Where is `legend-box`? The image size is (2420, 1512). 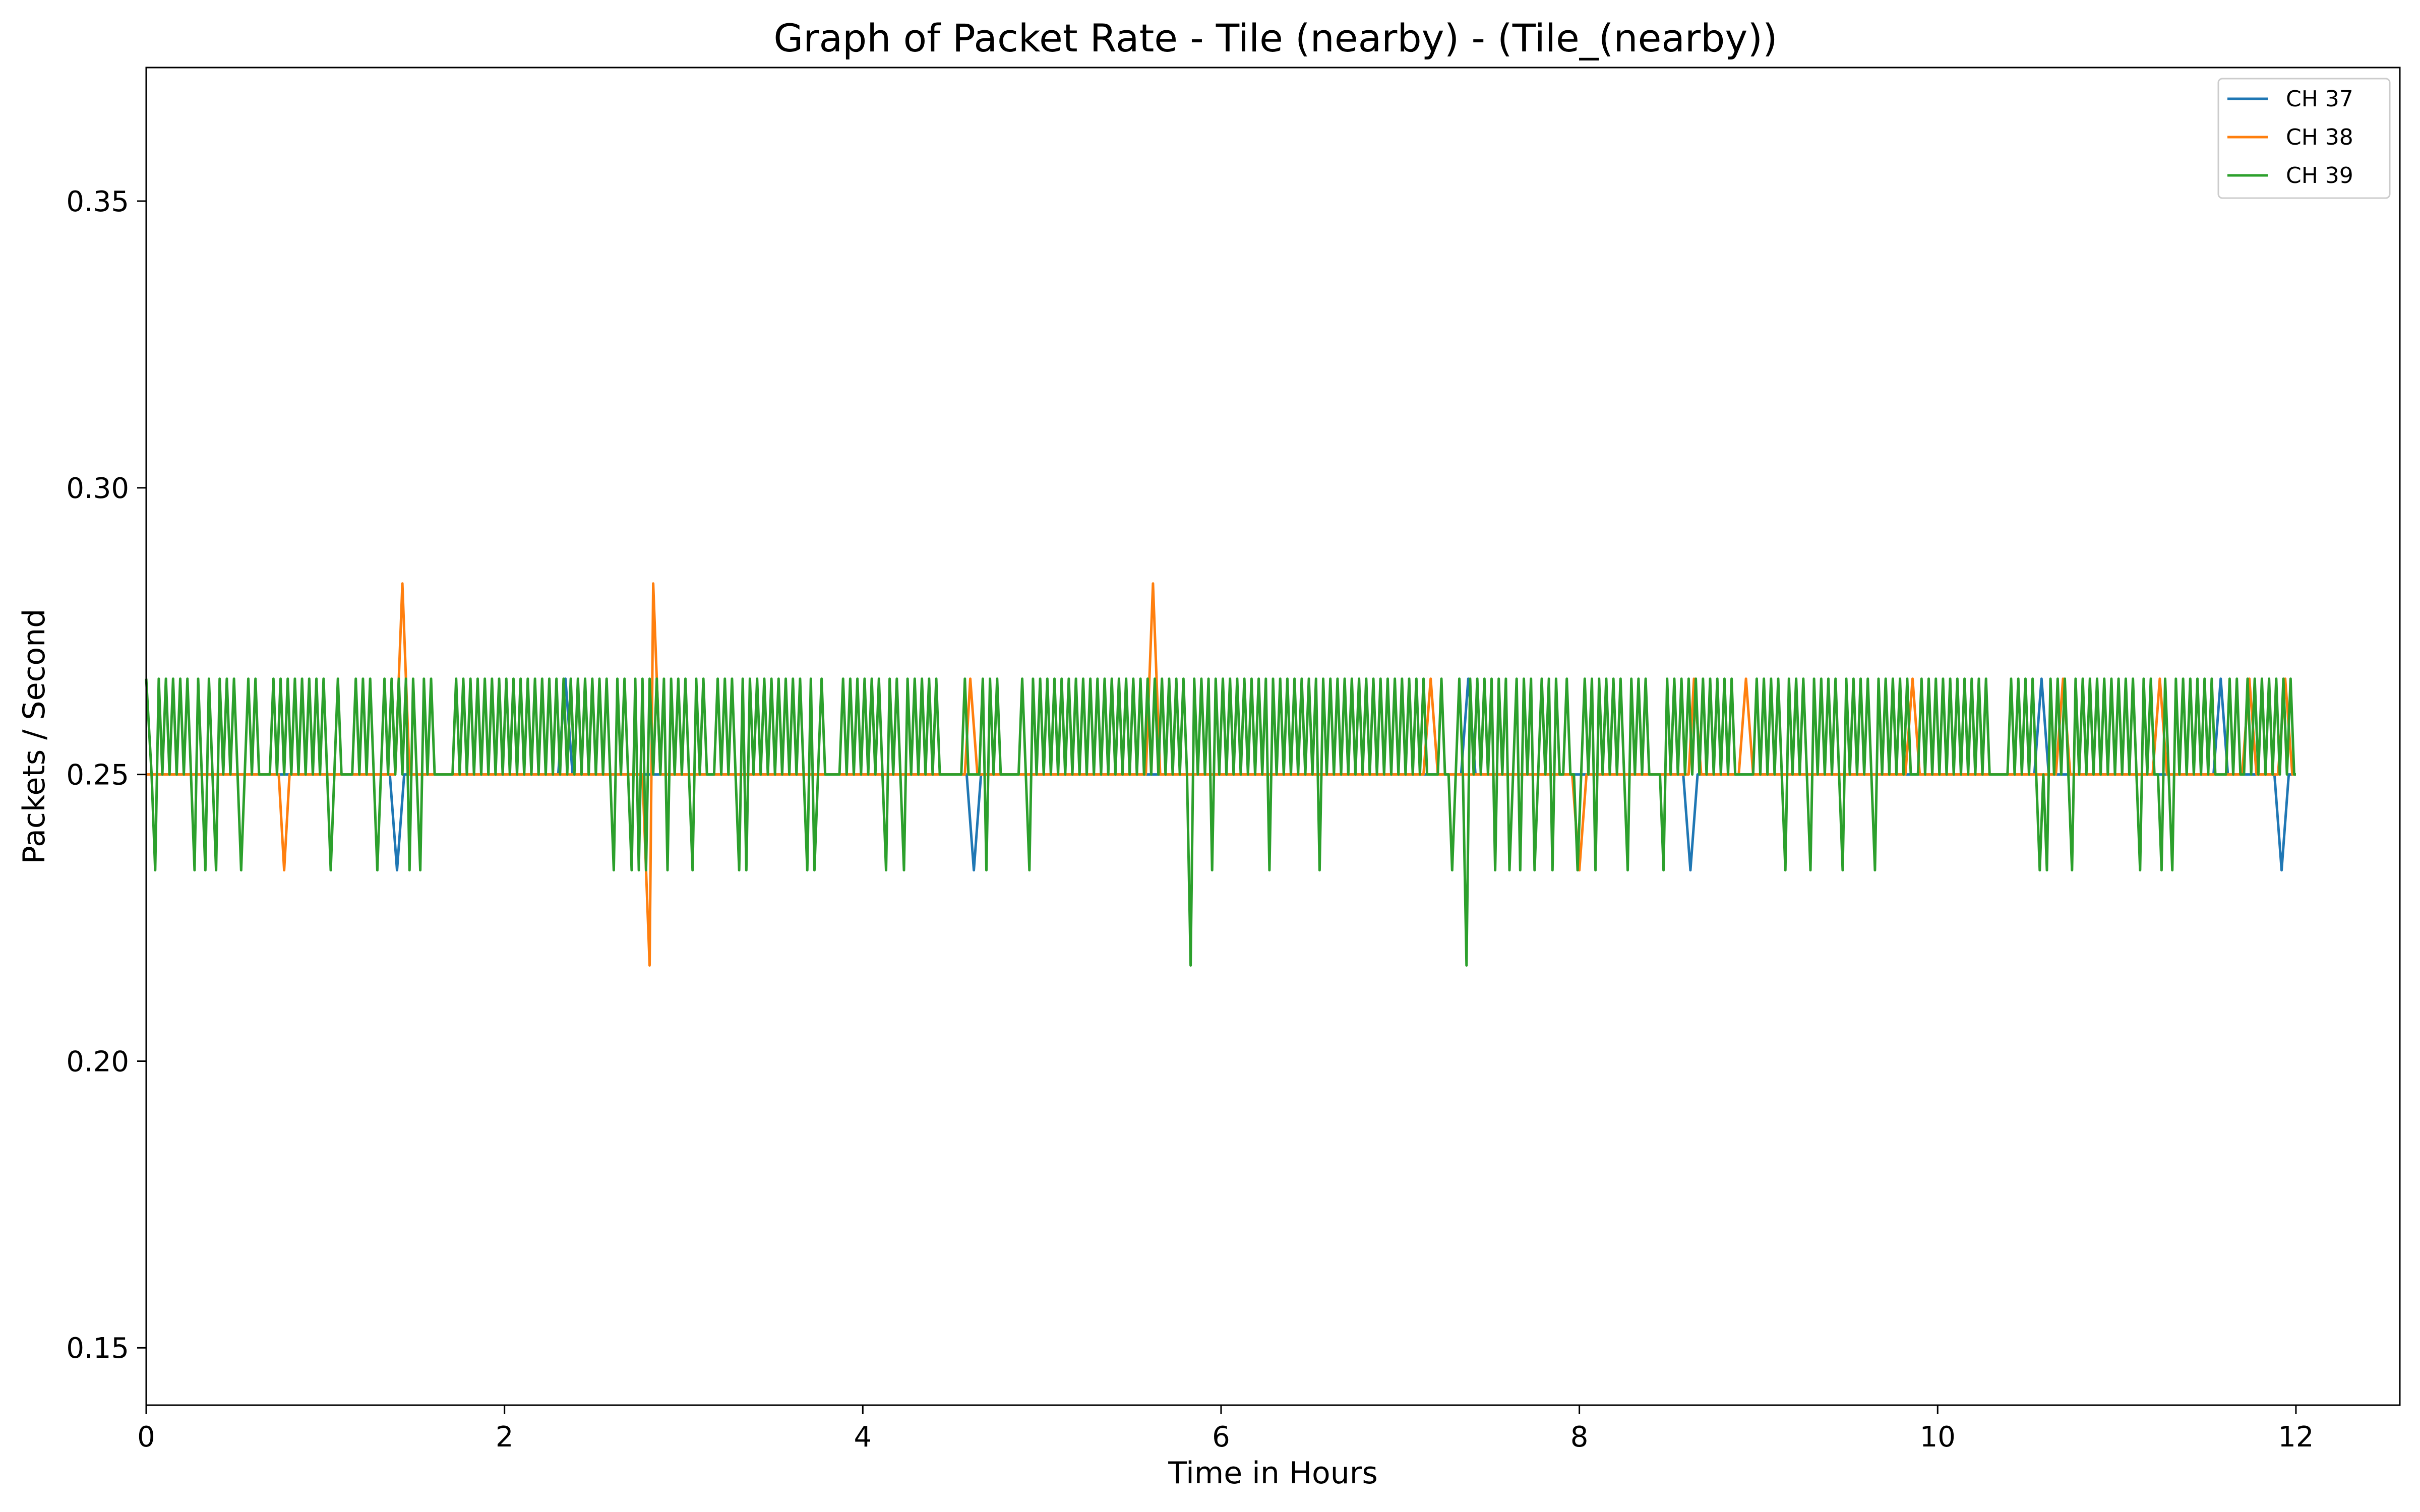 legend-box is located at coordinates (2304, 138).